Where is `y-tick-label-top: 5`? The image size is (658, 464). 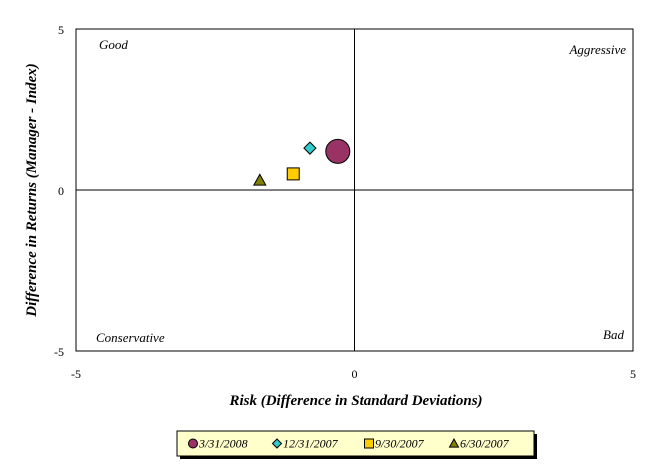
y-tick-label-top: 5 is located at coordinates (61, 30).